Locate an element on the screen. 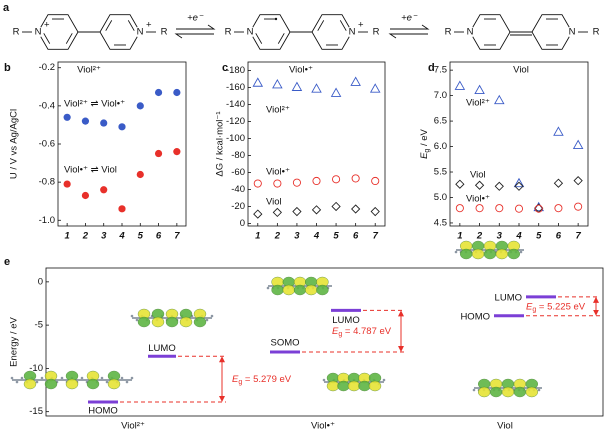 The image size is (604, 433). y-tick-label: -180 is located at coordinates (235, 70).